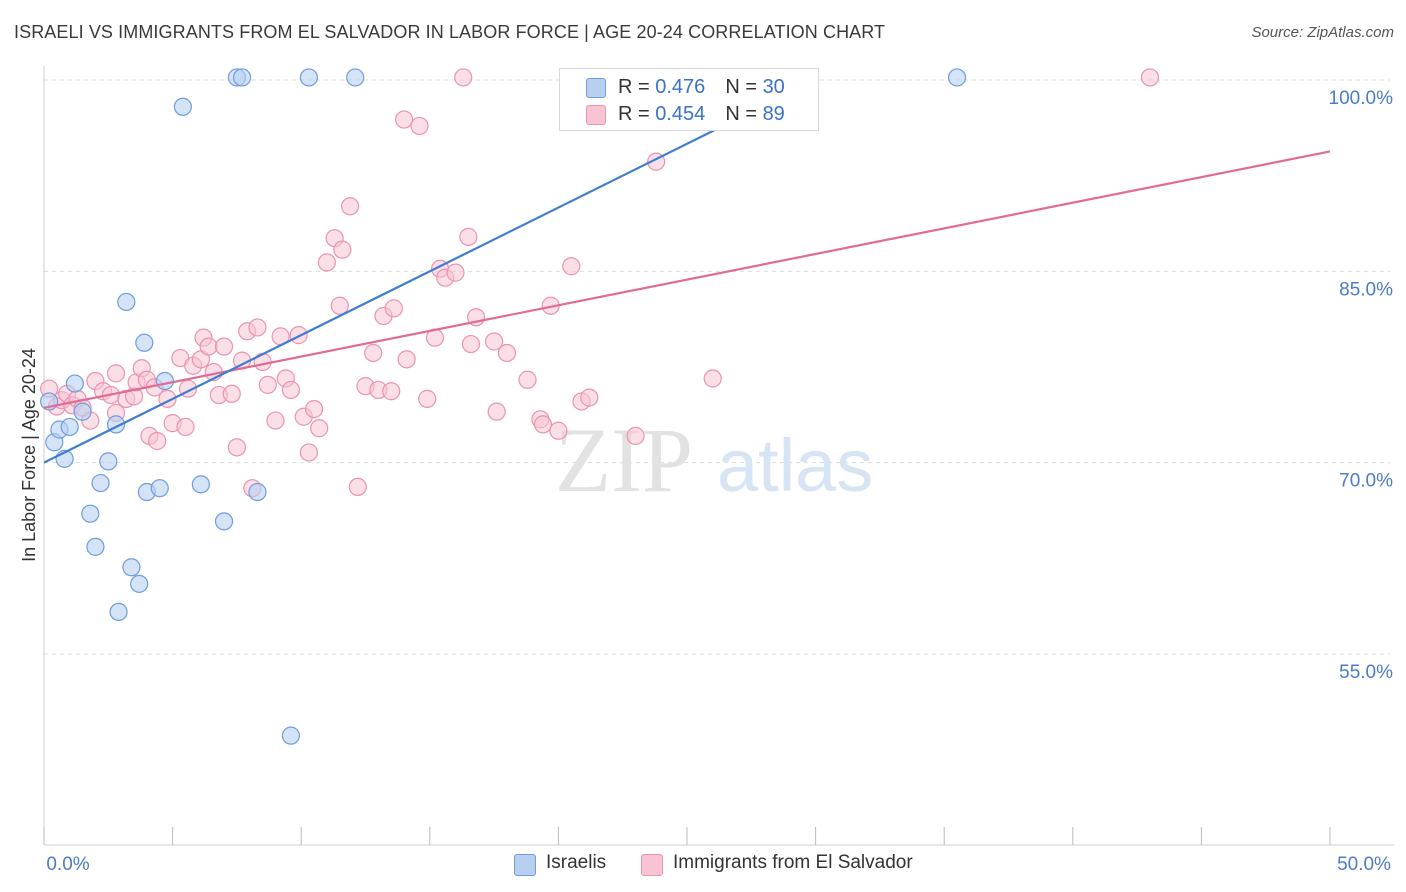 This screenshot has height=892, width=1406. What do you see at coordinates (67, 864) in the screenshot?
I see `x-tick-label: 0.0%` at bounding box center [67, 864].